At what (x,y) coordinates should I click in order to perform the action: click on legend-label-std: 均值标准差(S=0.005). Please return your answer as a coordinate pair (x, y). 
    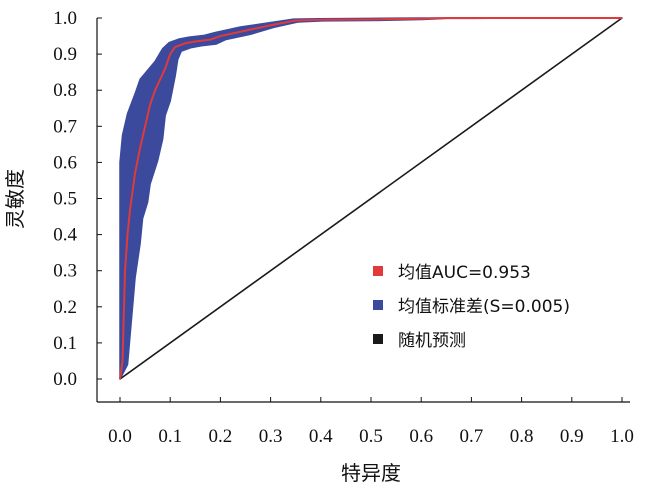
    Looking at the image, I should click on (484, 307).